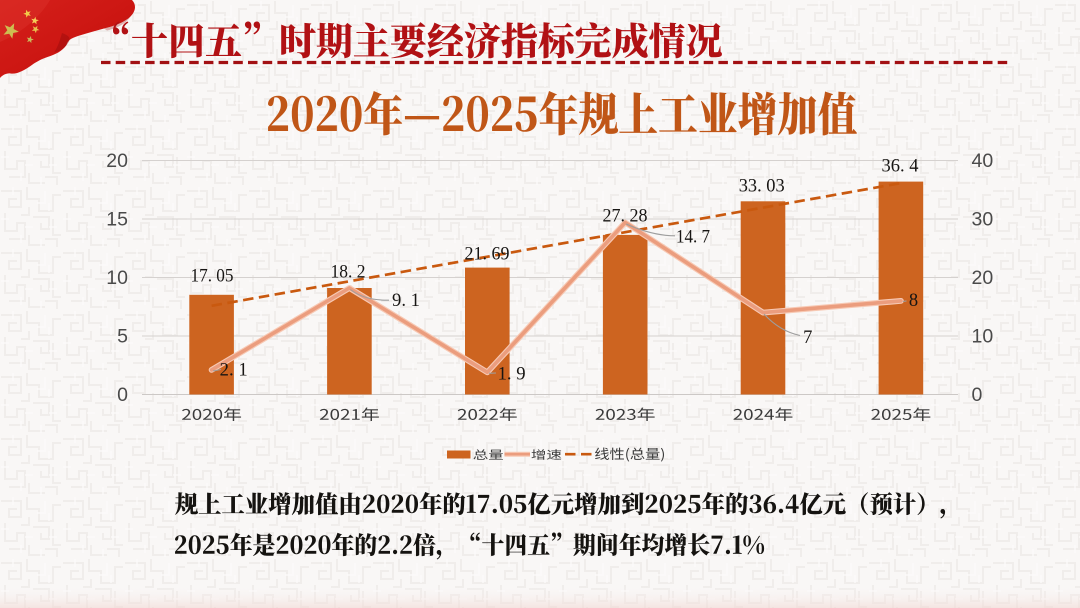  I want to click on svg-text: 36. 4, so click(900, 167).